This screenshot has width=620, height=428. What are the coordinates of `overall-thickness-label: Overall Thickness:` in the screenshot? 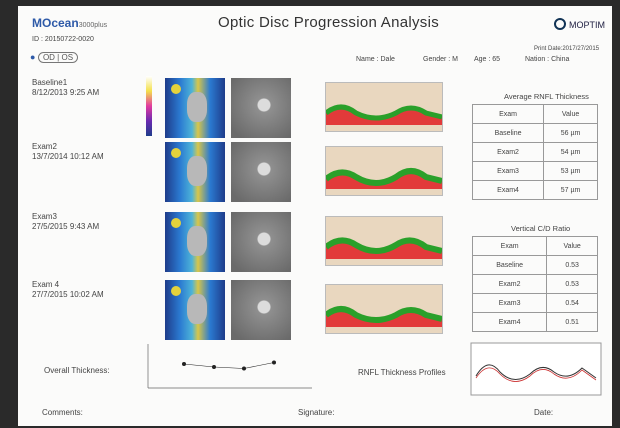 It's located at (77, 370).